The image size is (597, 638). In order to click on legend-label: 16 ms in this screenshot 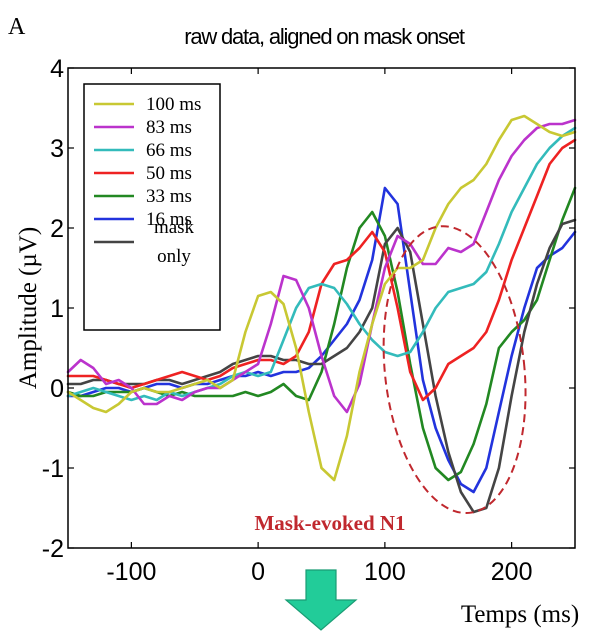, I will do `click(169, 219)`.